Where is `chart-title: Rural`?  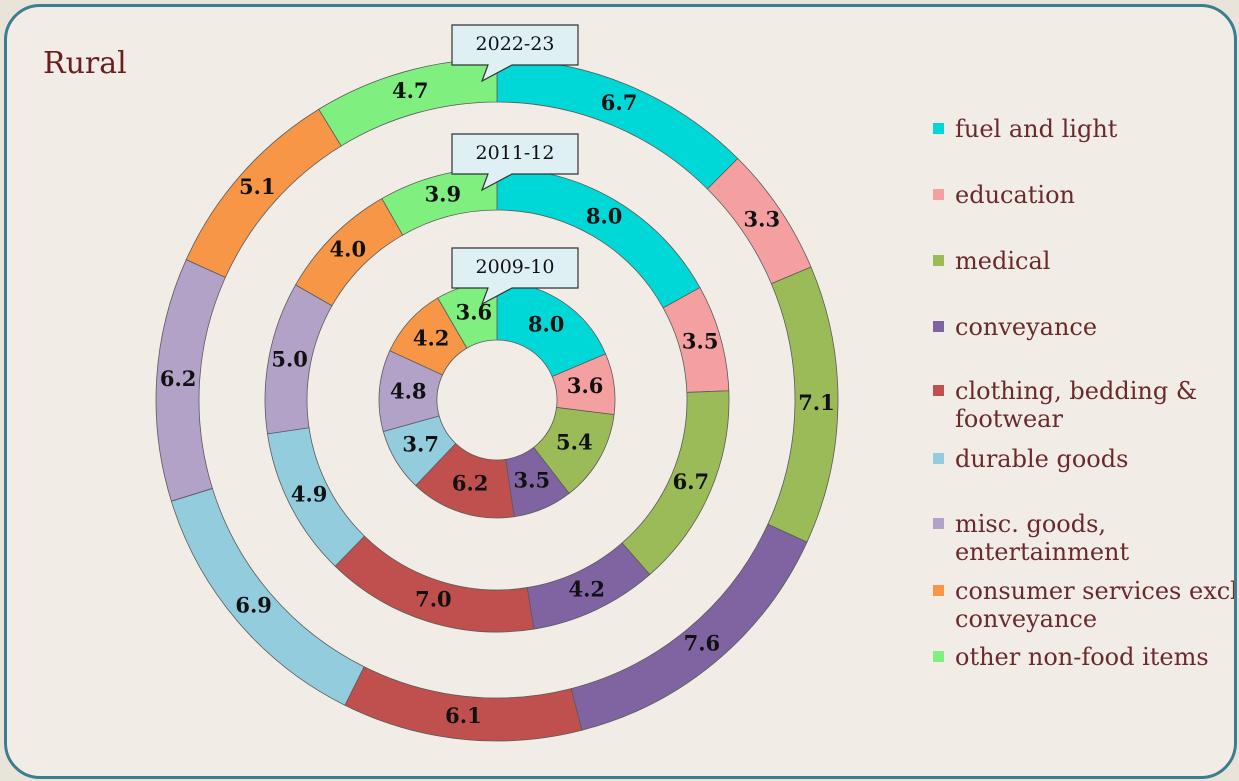 chart-title: Rural is located at coordinates (85, 63).